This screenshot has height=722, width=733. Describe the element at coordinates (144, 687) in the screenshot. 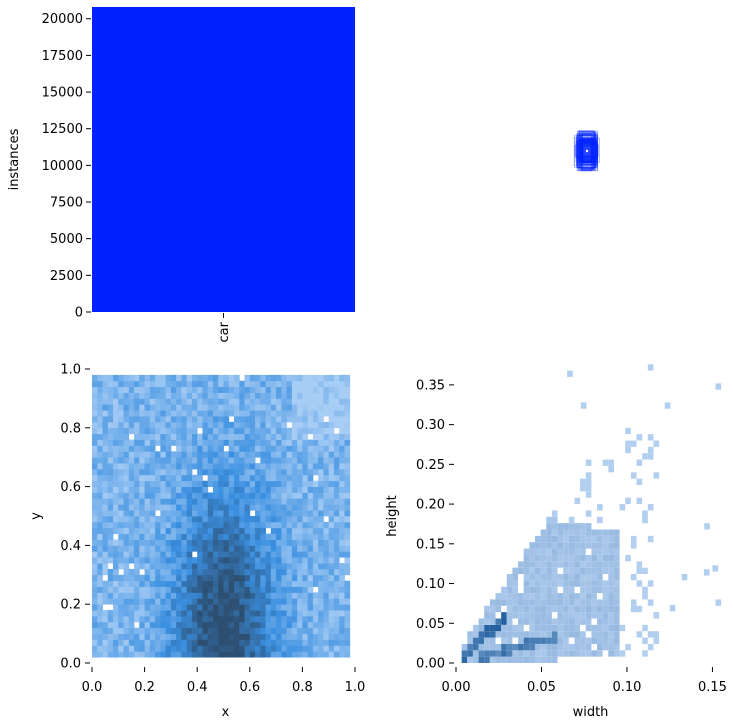

I see `x-tick-label: 0.2` at that location.